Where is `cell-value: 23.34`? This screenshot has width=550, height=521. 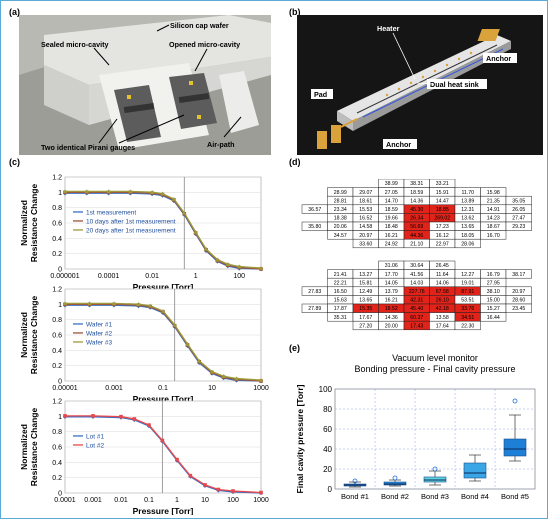
cell-value: 23.34 is located at coordinates (340, 210).